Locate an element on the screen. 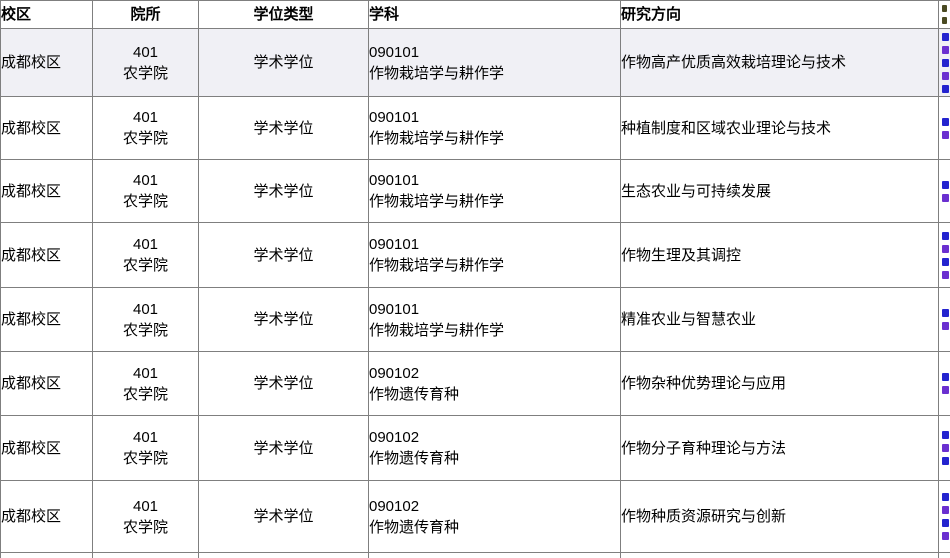  clipped-header-glyph is located at coordinates (944, 20).